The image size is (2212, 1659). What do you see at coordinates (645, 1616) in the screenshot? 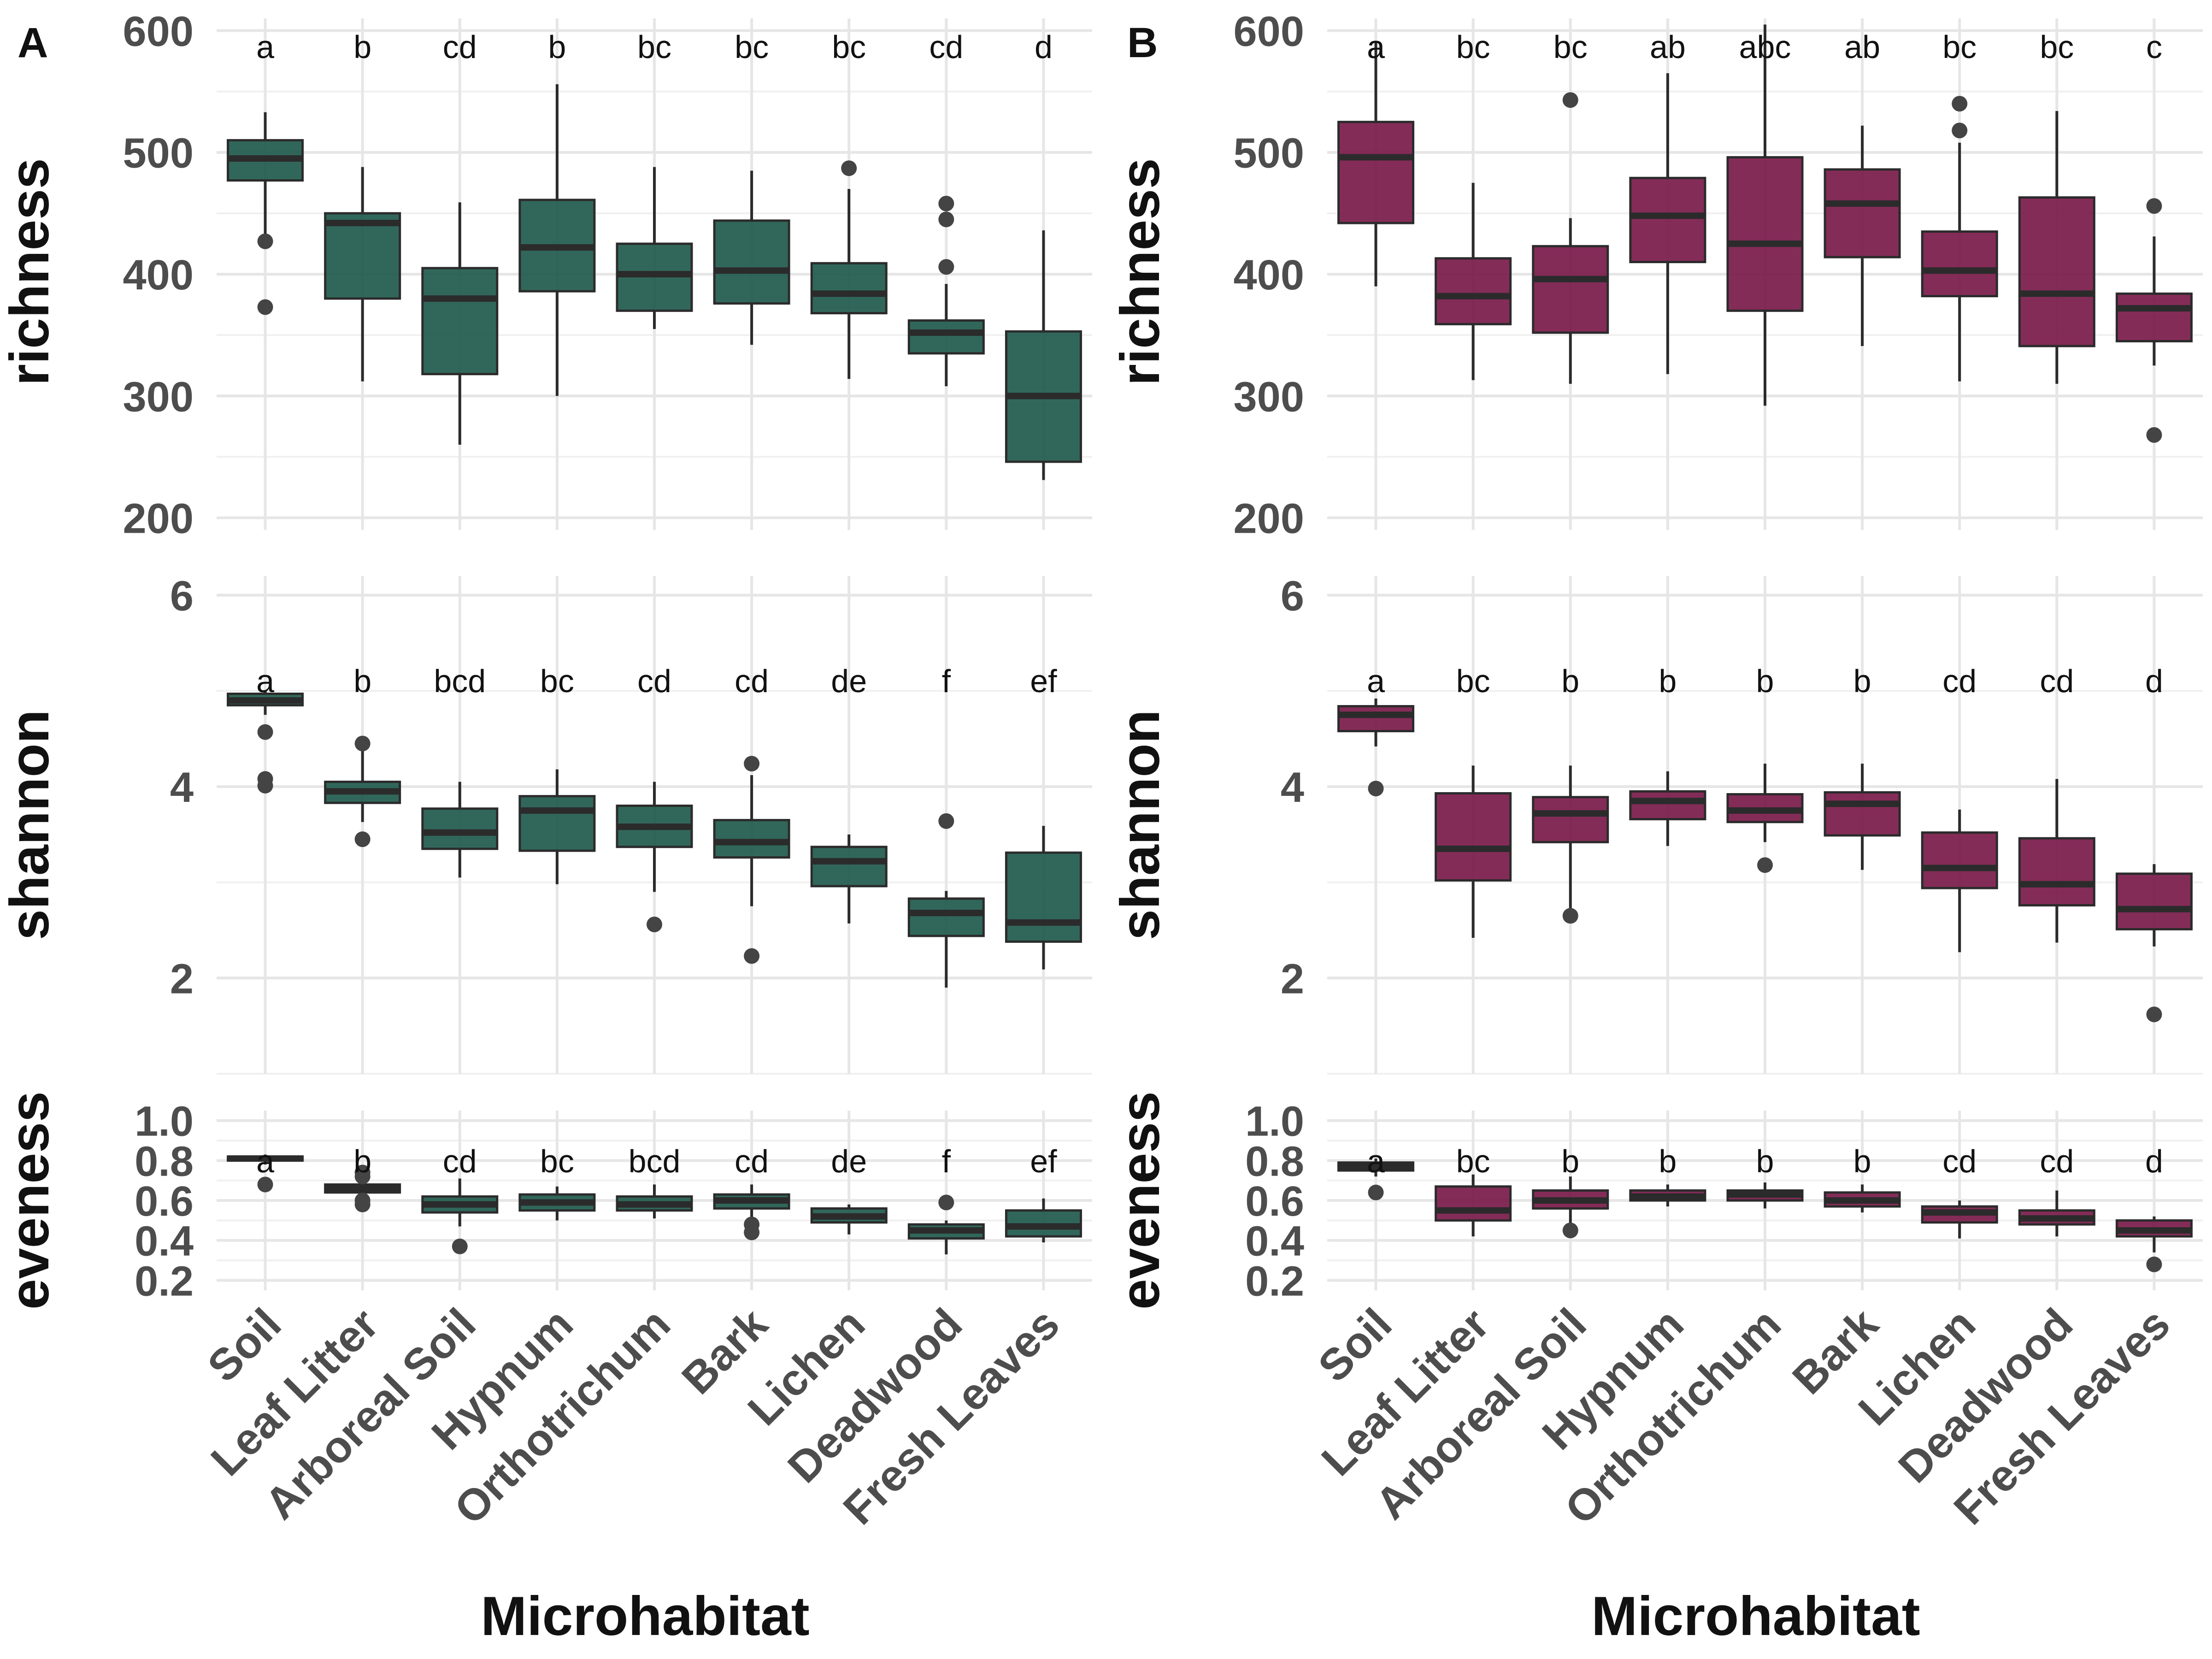
I see `x-axis-title-a: Microhabitat` at bounding box center [645, 1616].